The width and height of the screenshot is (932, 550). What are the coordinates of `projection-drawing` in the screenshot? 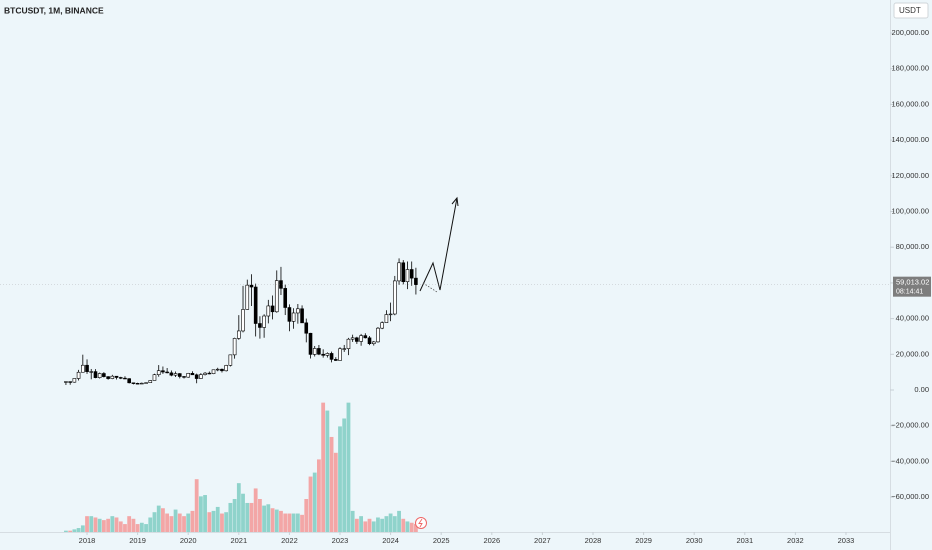 It's located at (438, 244).